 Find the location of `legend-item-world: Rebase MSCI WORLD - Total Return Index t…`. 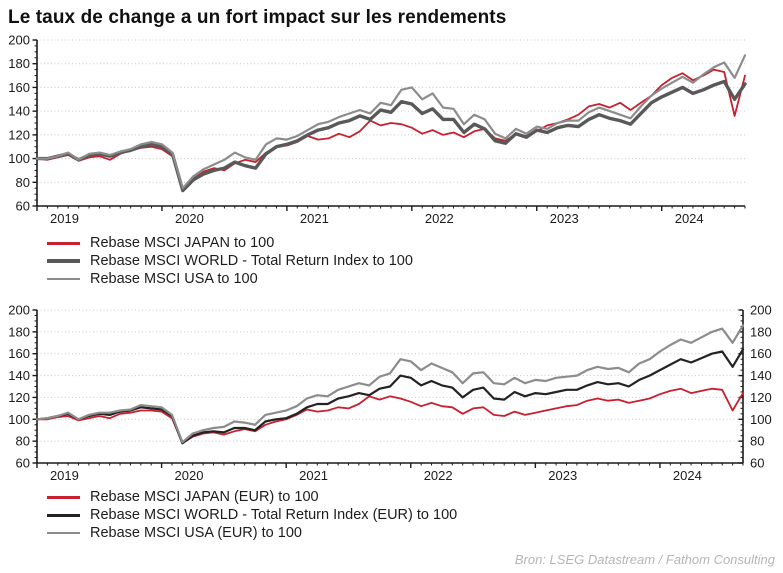

legend-item-world: Rebase MSCI WORLD - Total Return Index t… is located at coordinates (415, 261).